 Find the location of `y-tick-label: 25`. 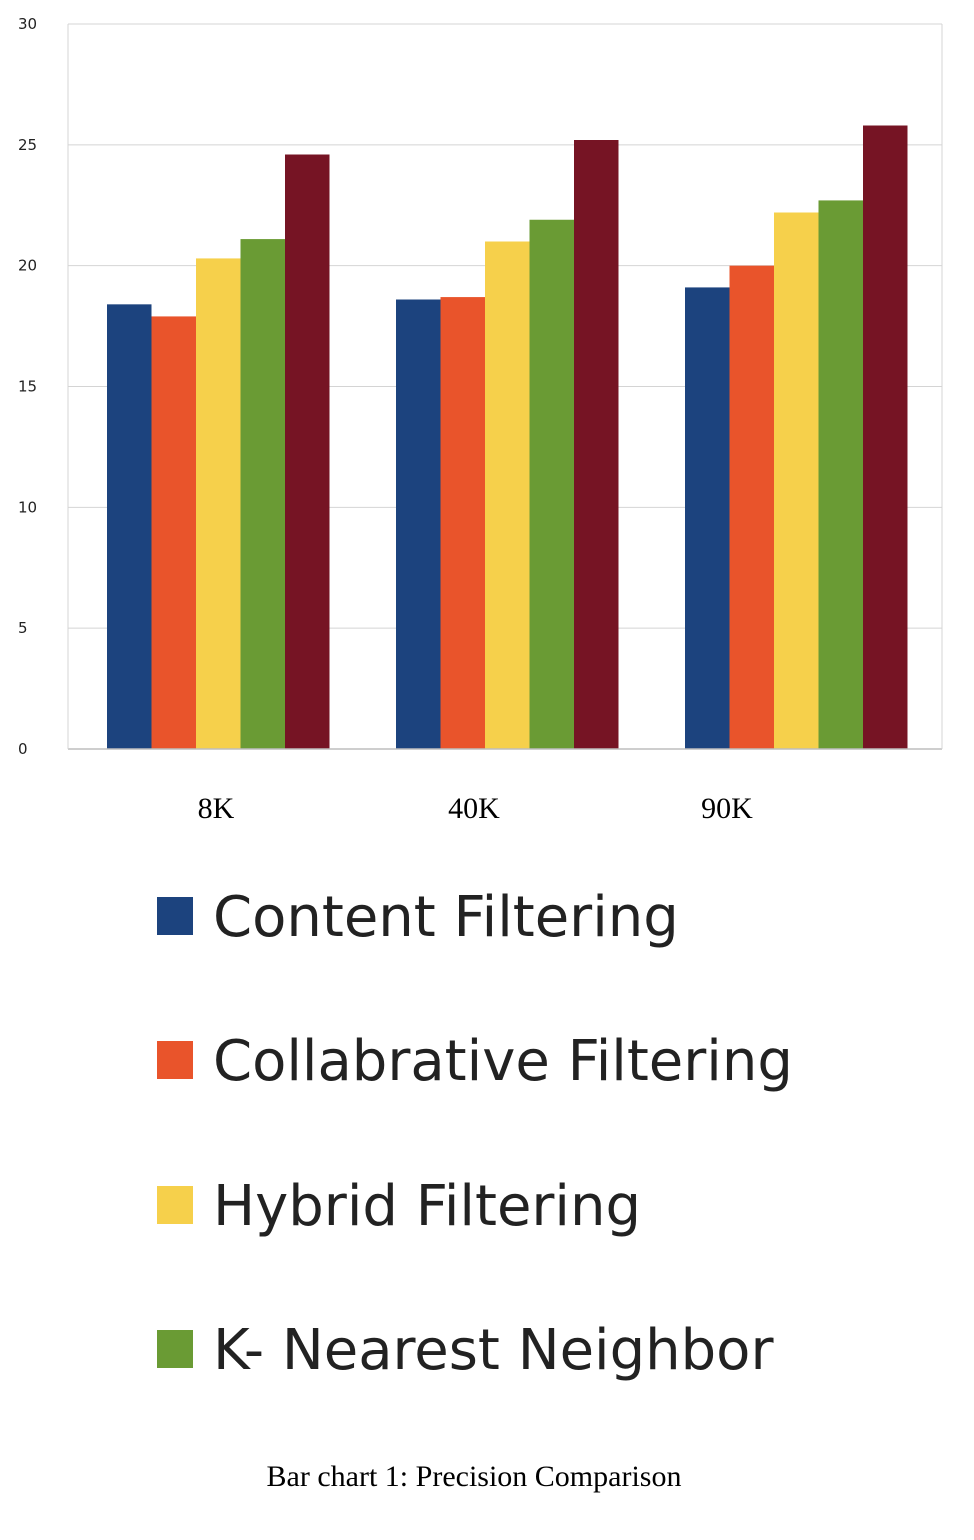

y-tick-label: 25 is located at coordinates (27, 145).